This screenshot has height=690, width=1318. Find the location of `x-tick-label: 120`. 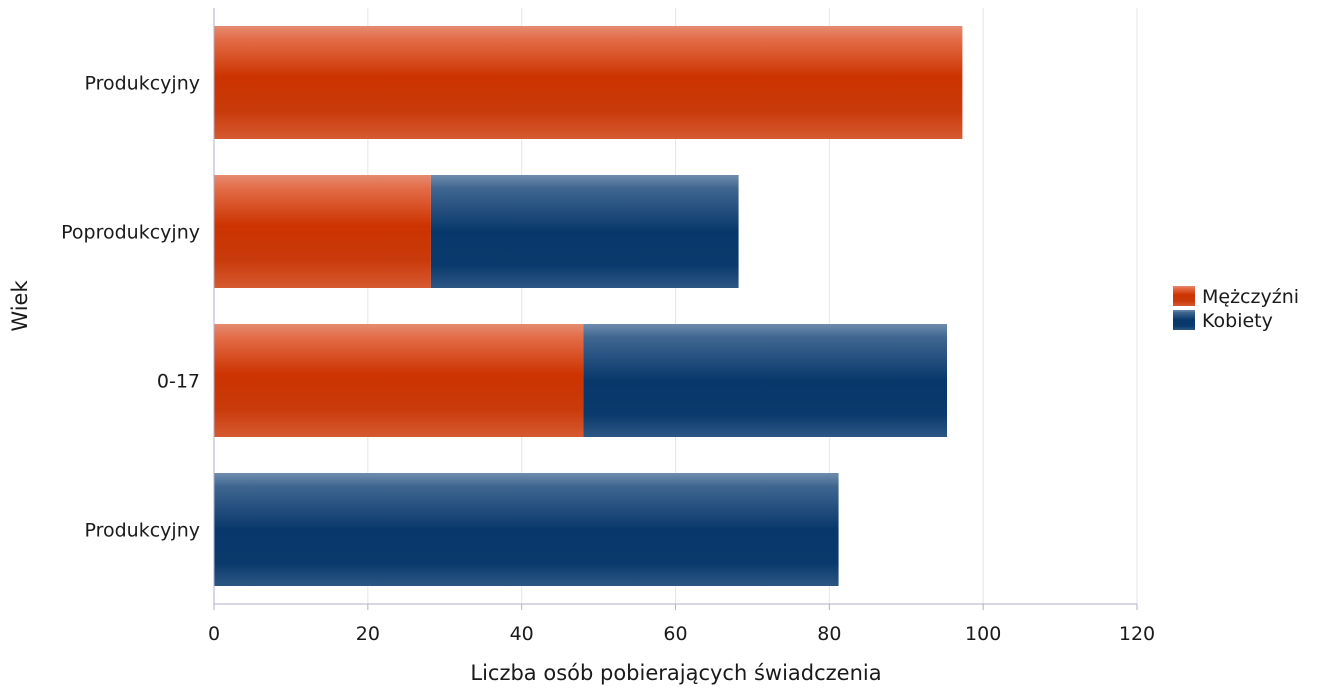

x-tick-label: 120 is located at coordinates (1137, 634).